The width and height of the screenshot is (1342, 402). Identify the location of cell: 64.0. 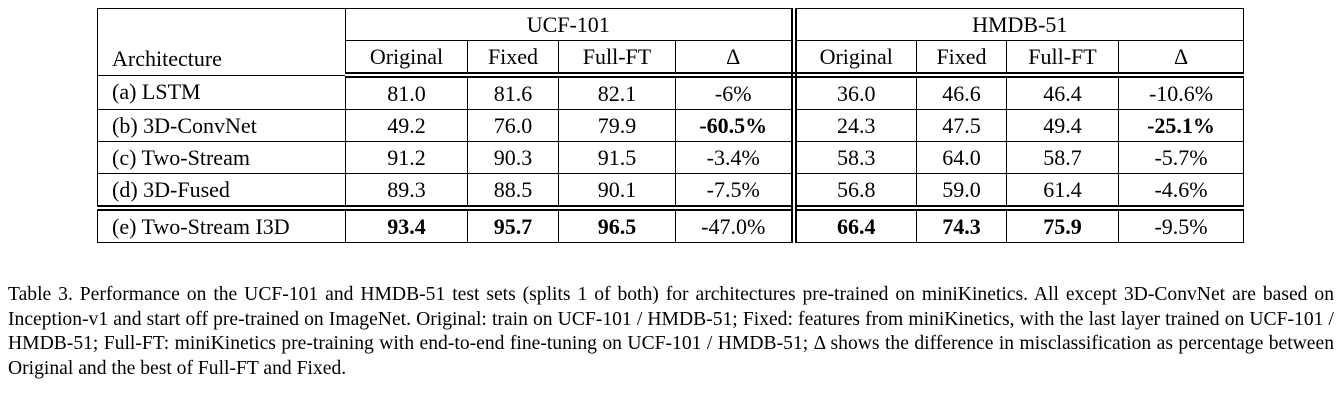
(961, 157).